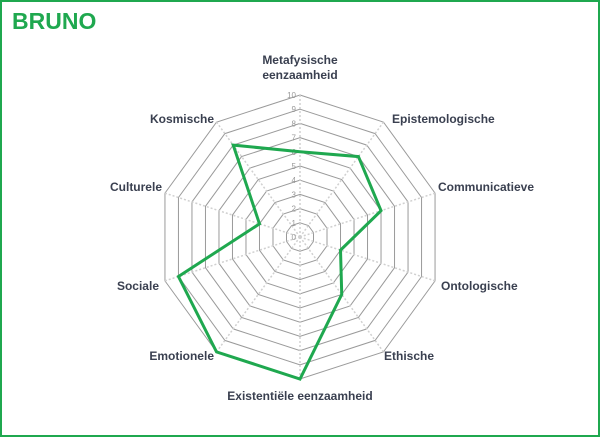 This screenshot has width=600, height=437. Describe the element at coordinates (294, 123) in the screenshot. I see `tick-label: 8` at that location.